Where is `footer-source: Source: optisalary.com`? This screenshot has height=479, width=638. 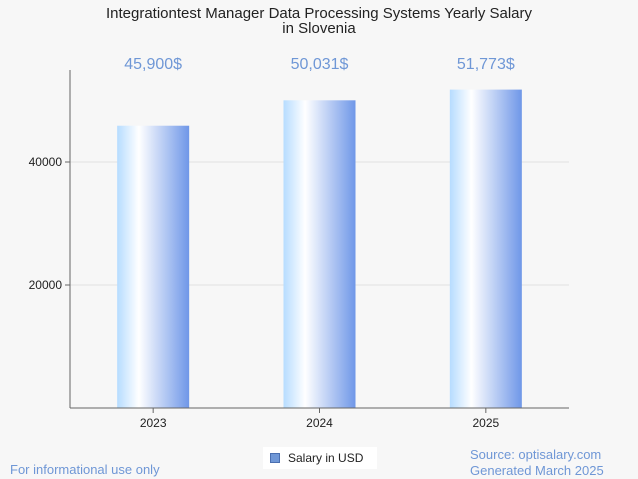
footer-source: Source: optisalary.com is located at coordinates (536, 454).